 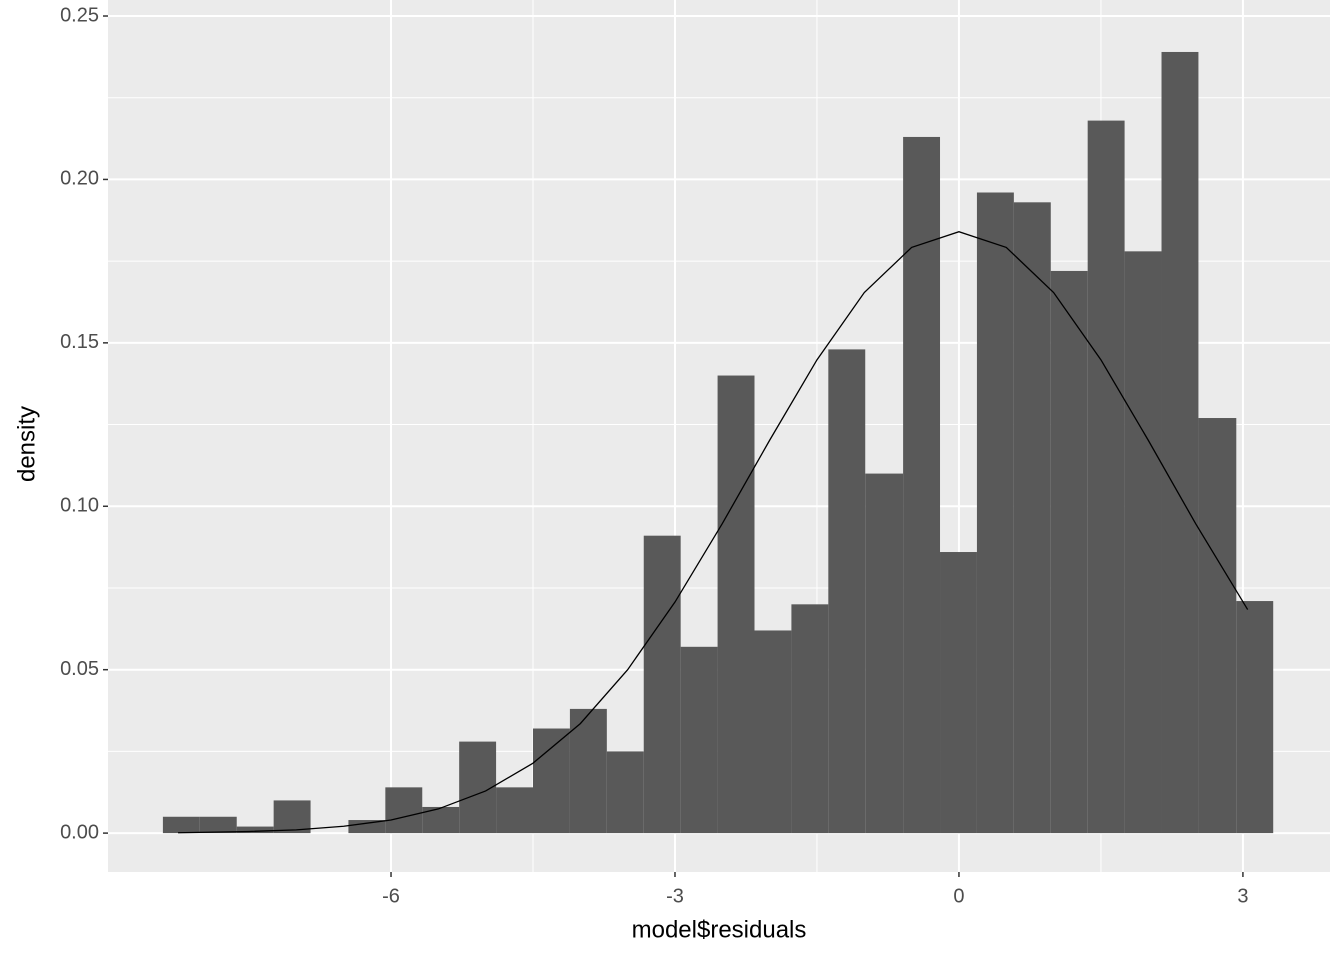 What do you see at coordinates (79, 15) in the screenshot?
I see `y-tick-label: 0.25` at bounding box center [79, 15].